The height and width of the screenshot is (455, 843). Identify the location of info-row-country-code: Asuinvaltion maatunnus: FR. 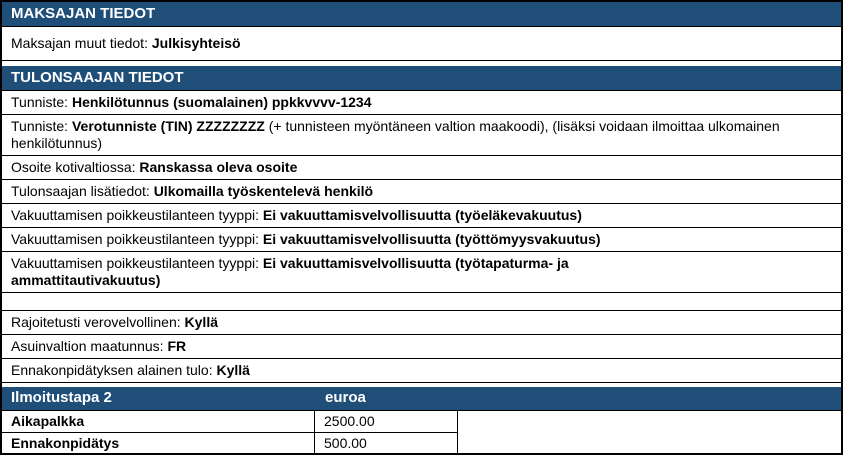
(421, 347).